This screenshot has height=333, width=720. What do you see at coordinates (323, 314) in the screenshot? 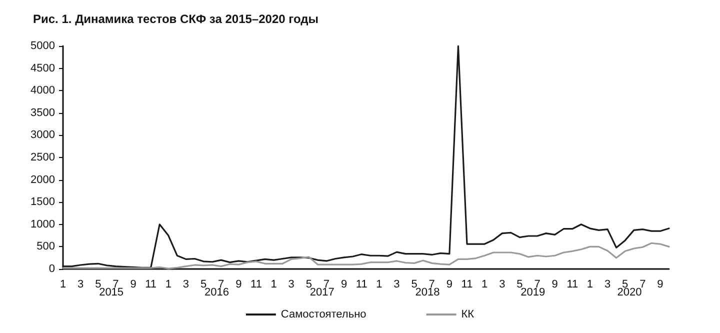
I see `legend-label: Самостоятельно` at bounding box center [323, 314].